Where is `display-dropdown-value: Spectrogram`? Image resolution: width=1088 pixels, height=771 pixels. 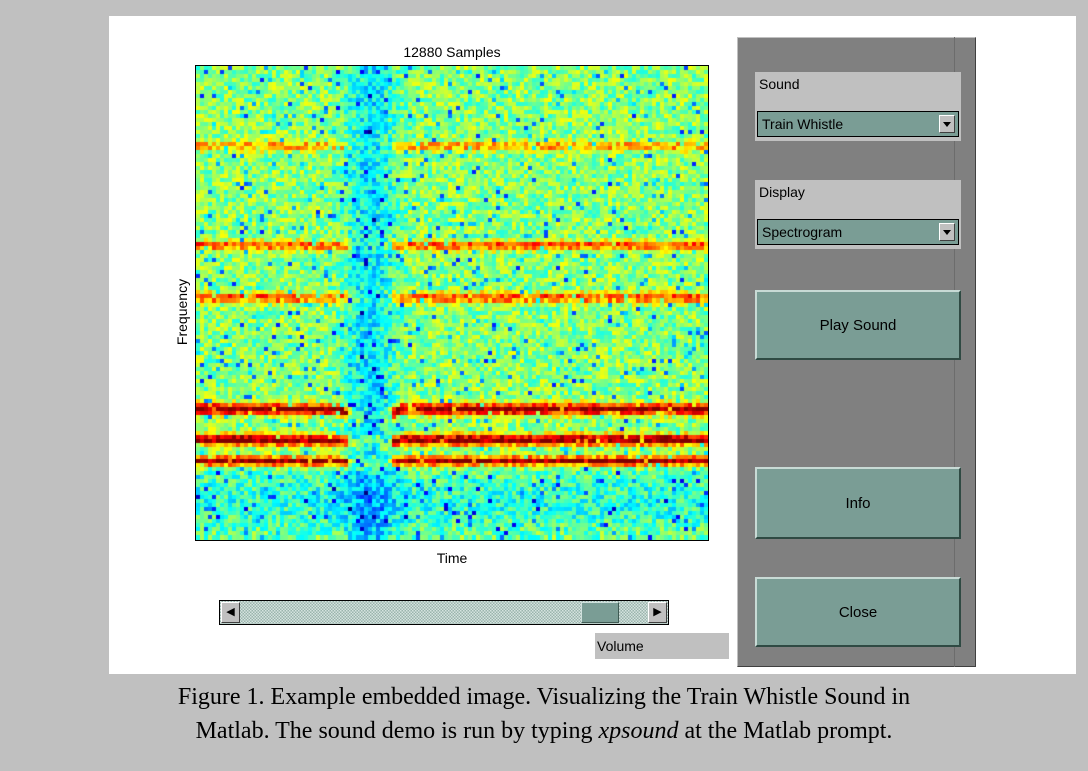
display-dropdown-value: Spectrogram is located at coordinates (858, 232).